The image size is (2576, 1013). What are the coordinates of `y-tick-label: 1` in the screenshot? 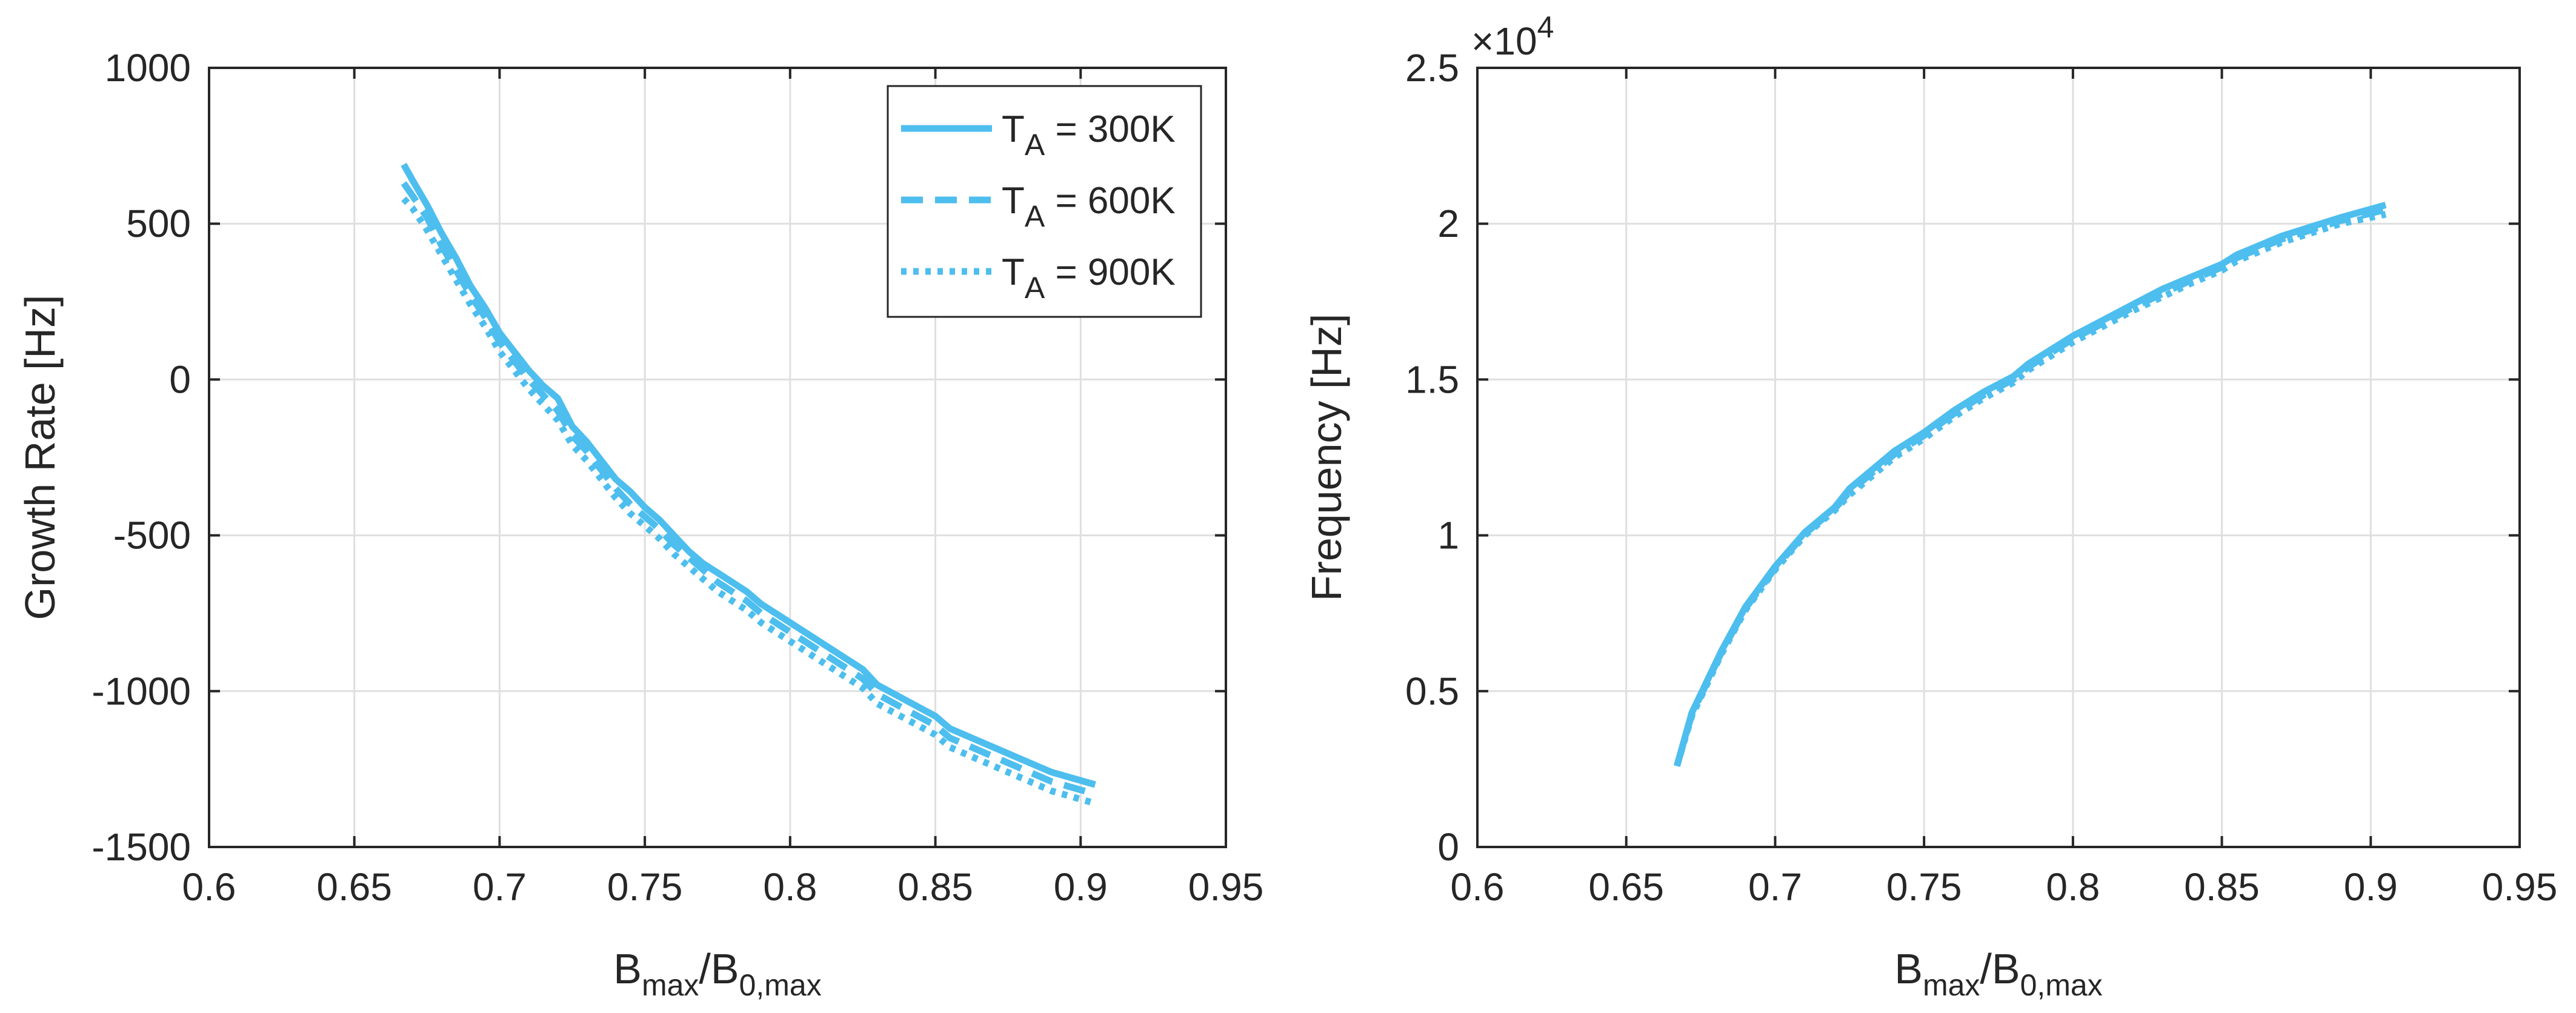 It's located at (1448, 535).